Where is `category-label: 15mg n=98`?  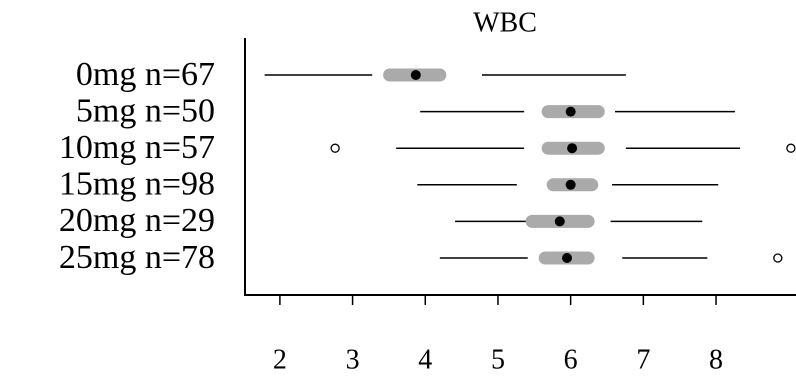
category-label: 15mg n=98 is located at coordinates (137, 184).